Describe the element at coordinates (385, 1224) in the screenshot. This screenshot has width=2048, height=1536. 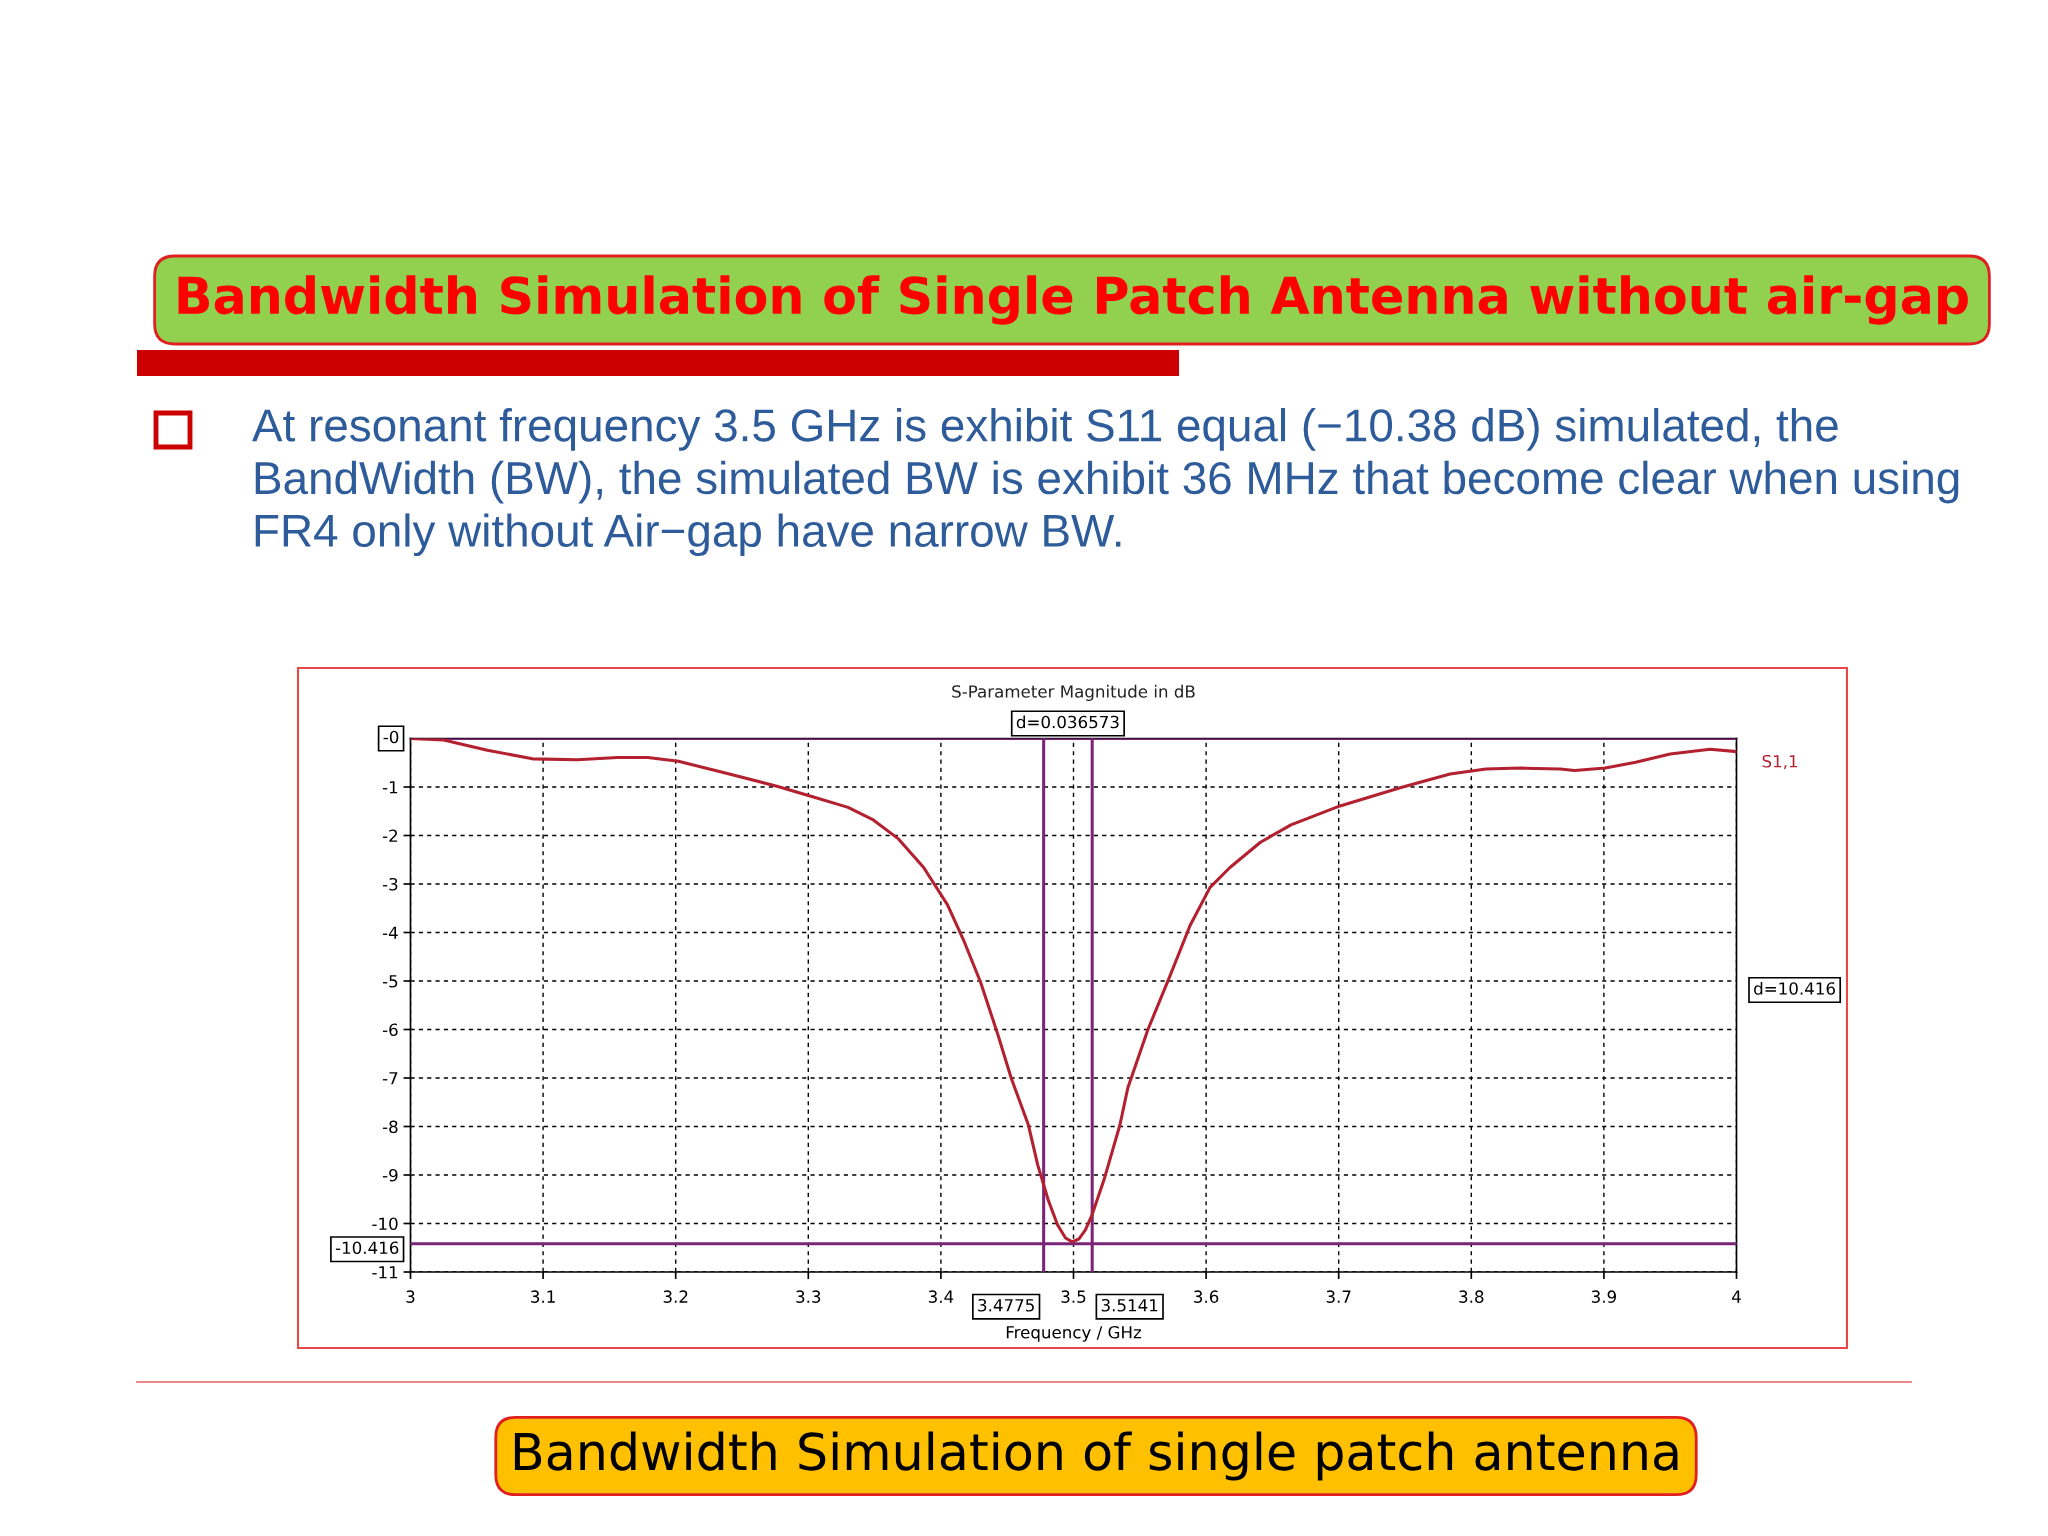
I see `y-tick-label: -10` at that location.